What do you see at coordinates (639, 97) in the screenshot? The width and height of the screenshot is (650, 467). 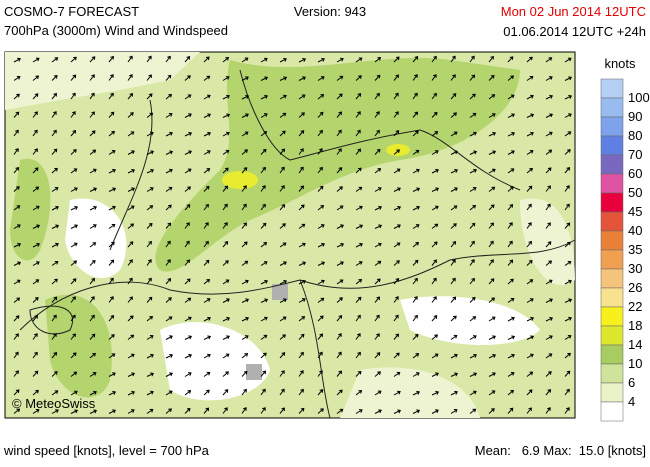 I see `legend-label: 100` at bounding box center [639, 97].